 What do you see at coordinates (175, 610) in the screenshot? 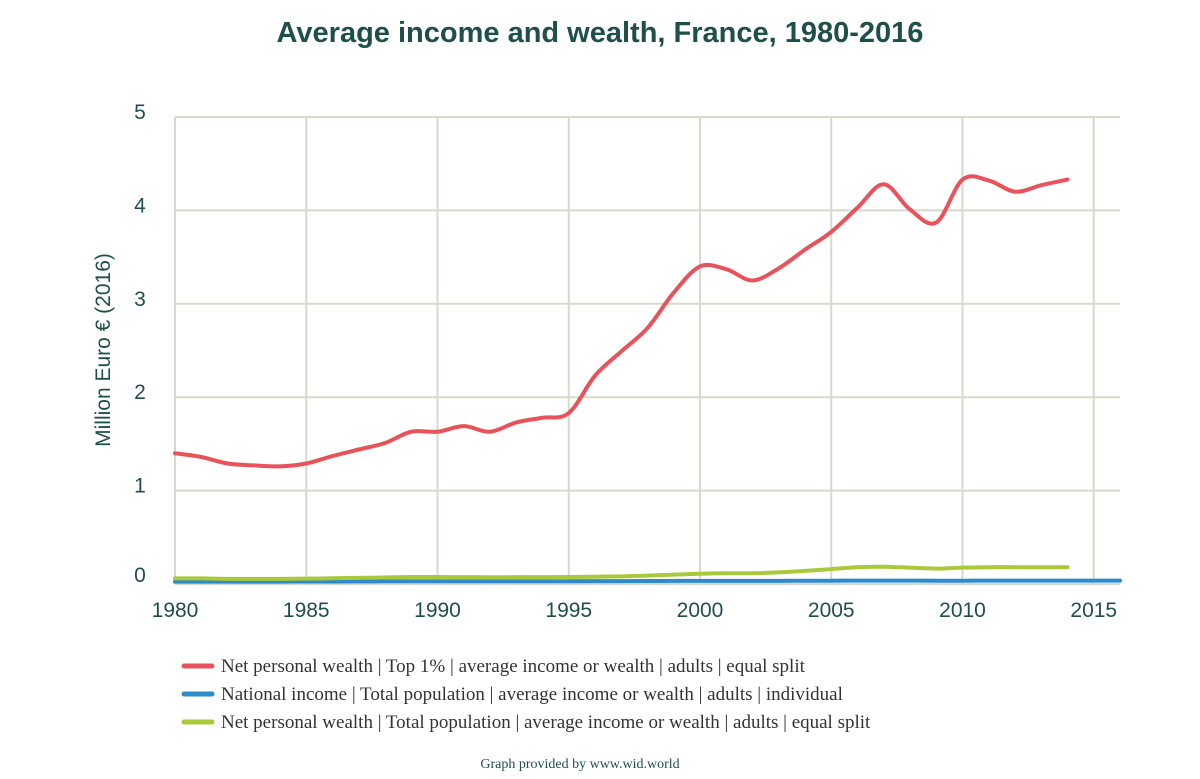
I see `x-tick-label: 1980` at bounding box center [175, 610].